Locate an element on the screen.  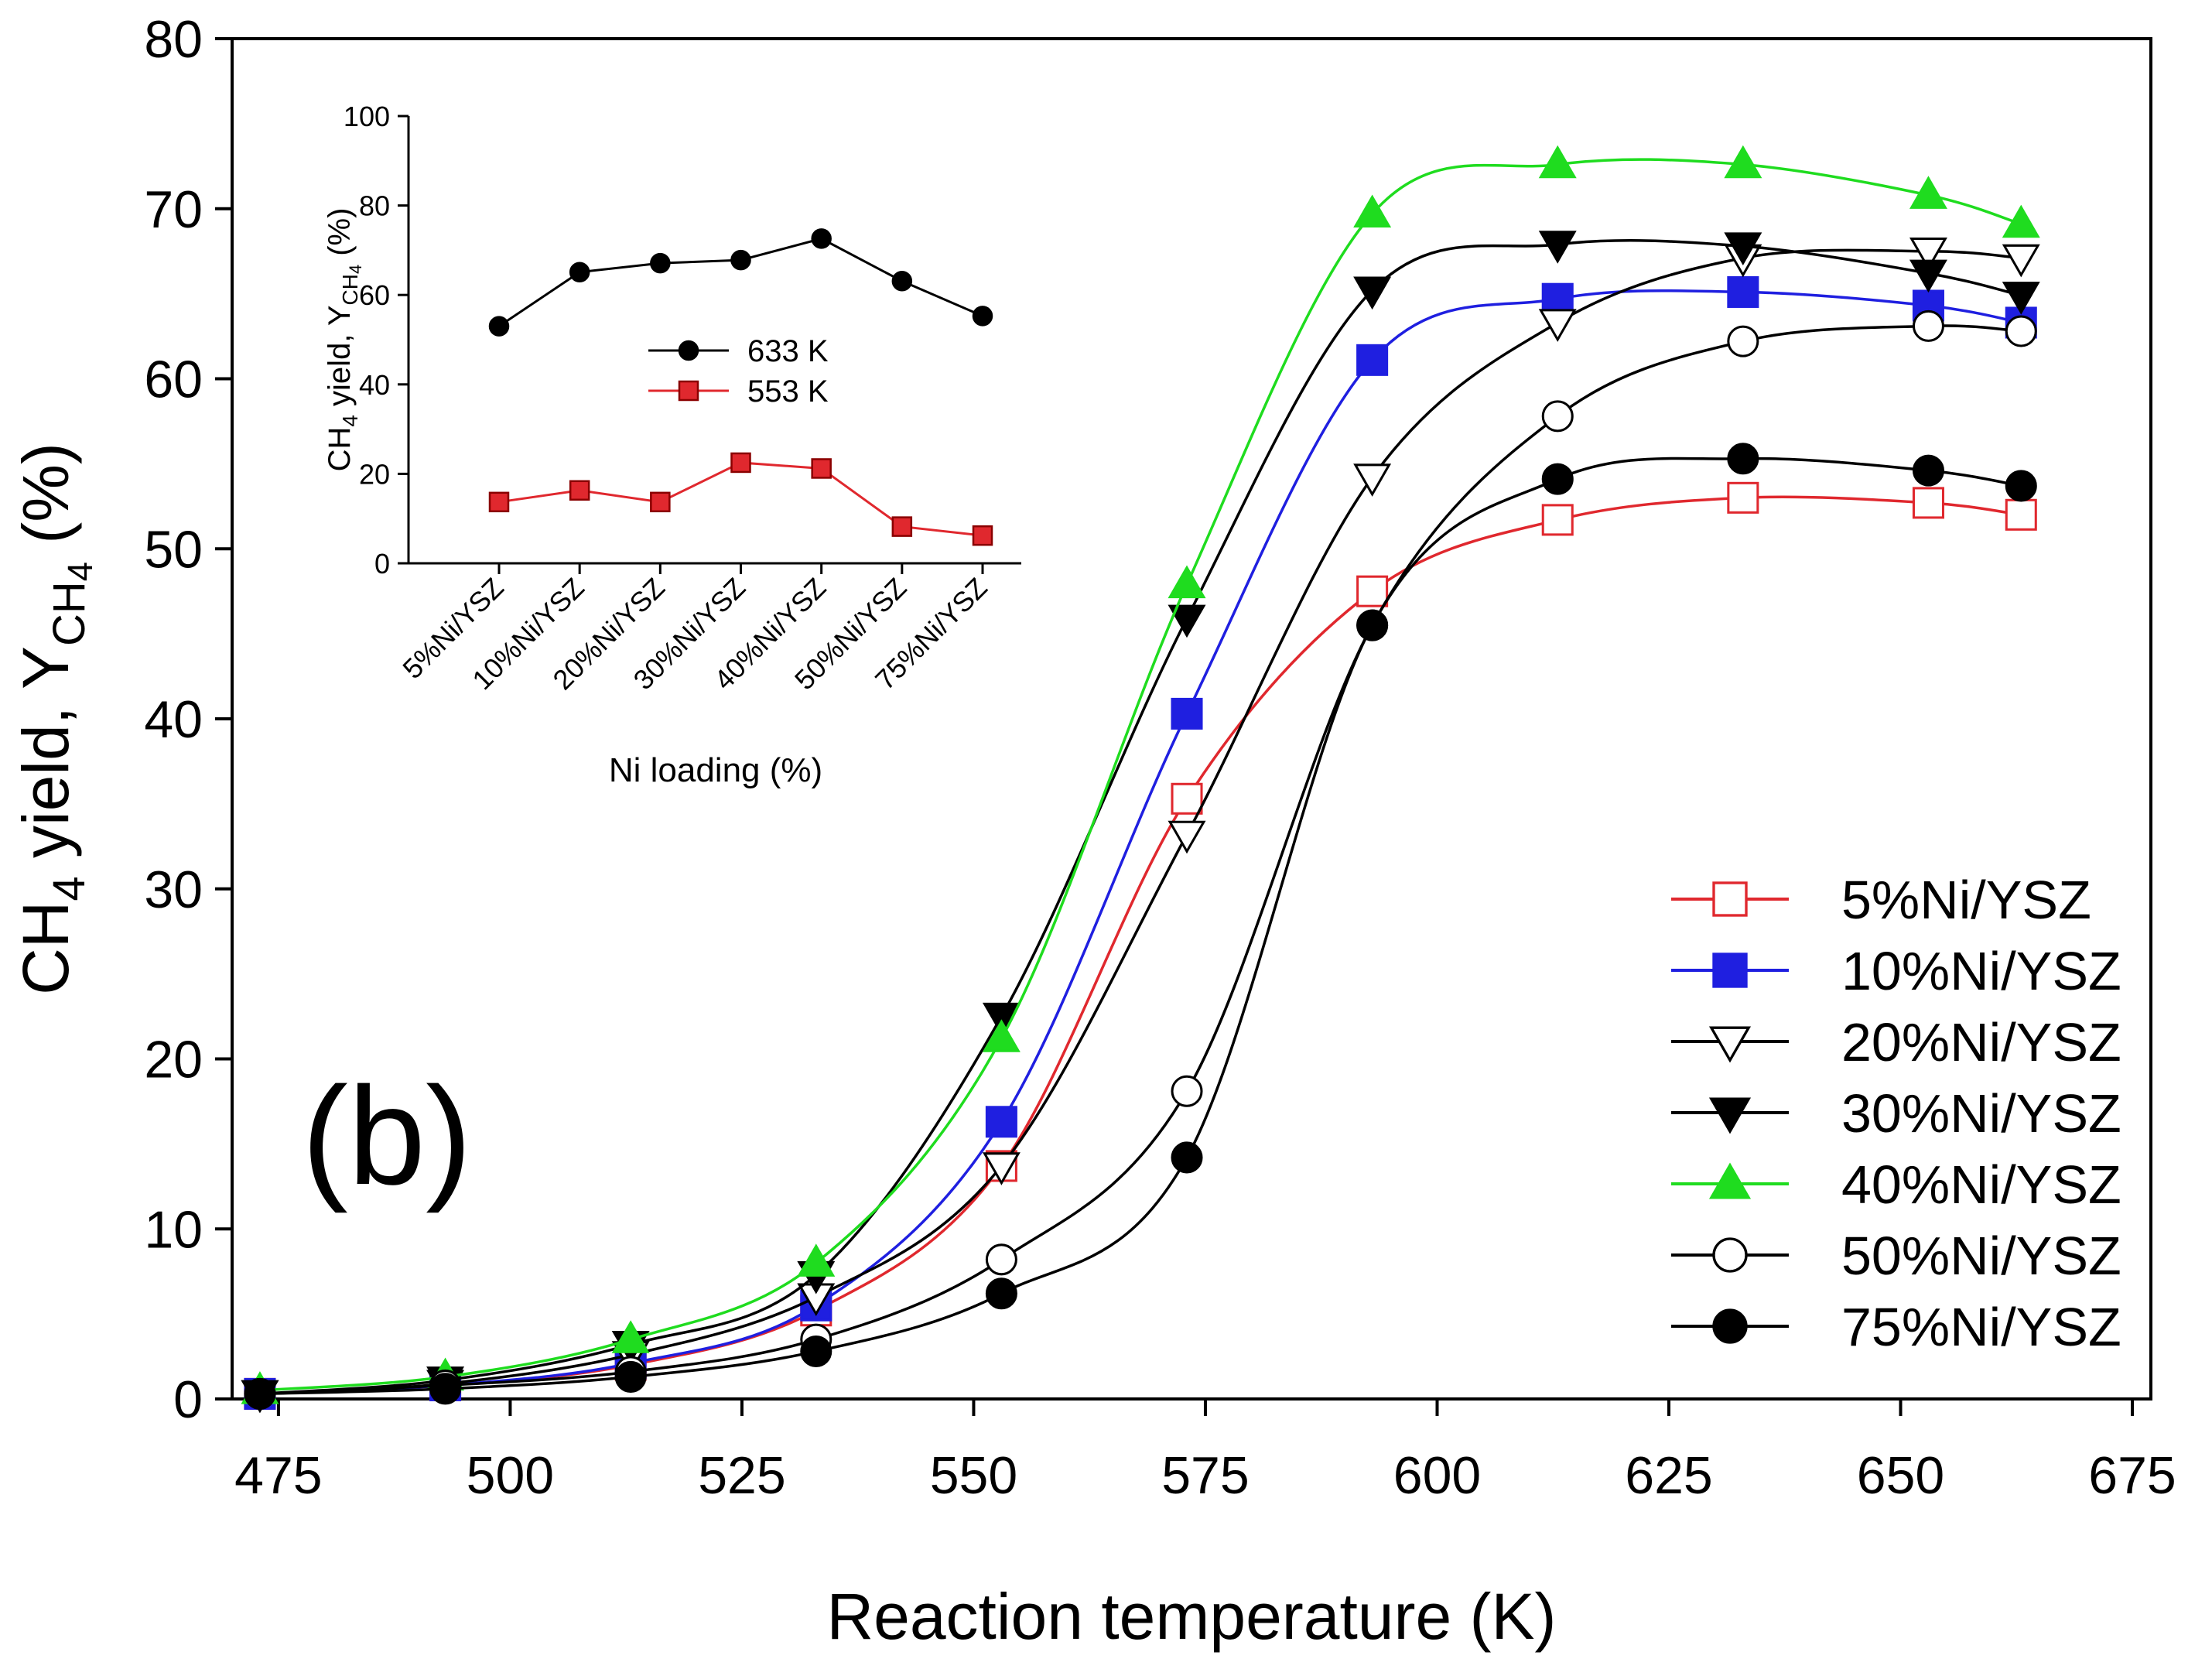
x-tick-label: 575 is located at coordinates (1205, 1476).